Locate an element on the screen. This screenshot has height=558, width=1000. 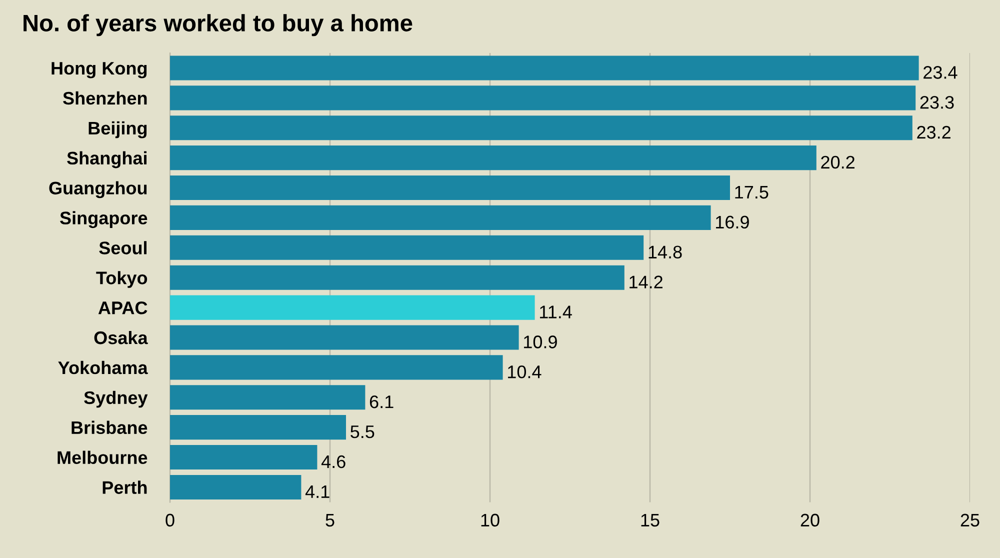
y-tick-label: Tokyo is located at coordinates (122, 279).